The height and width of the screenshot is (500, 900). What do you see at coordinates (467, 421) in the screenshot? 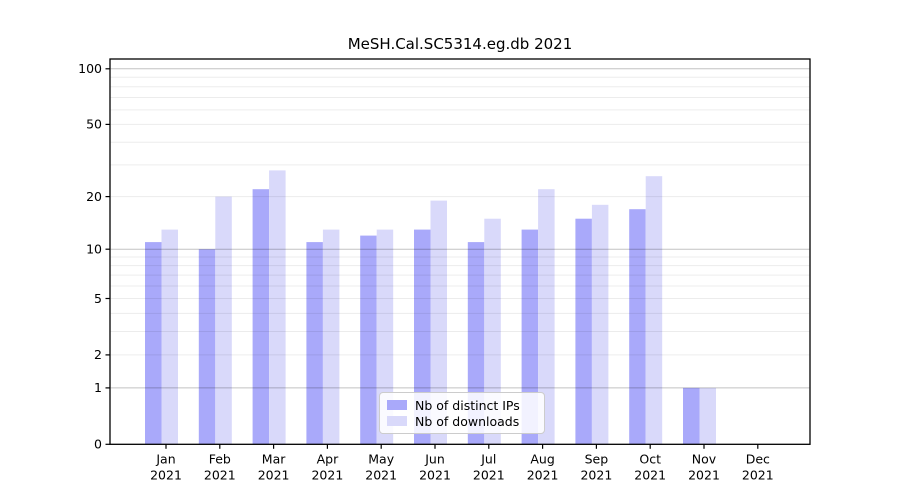
I see `legend-label-downloads: Nb of downloads` at bounding box center [467, 421].